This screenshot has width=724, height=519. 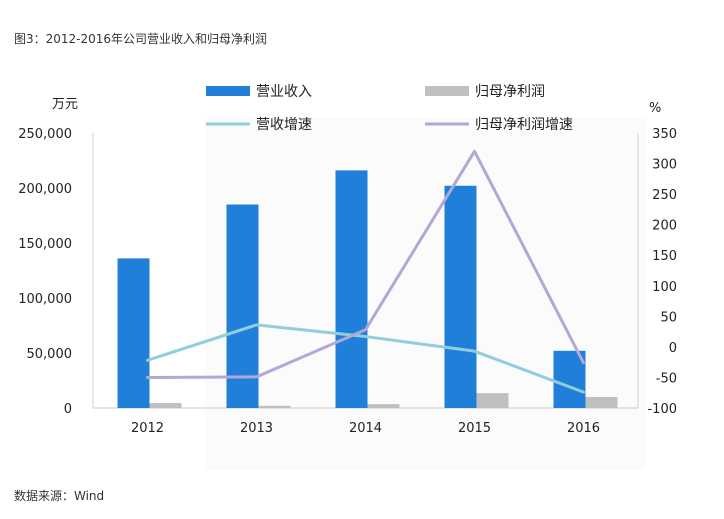 What do you see at coordinates (664, 134) in the screenshot?
I see `right-tick-label: 350` at bounding box center [664, 134].